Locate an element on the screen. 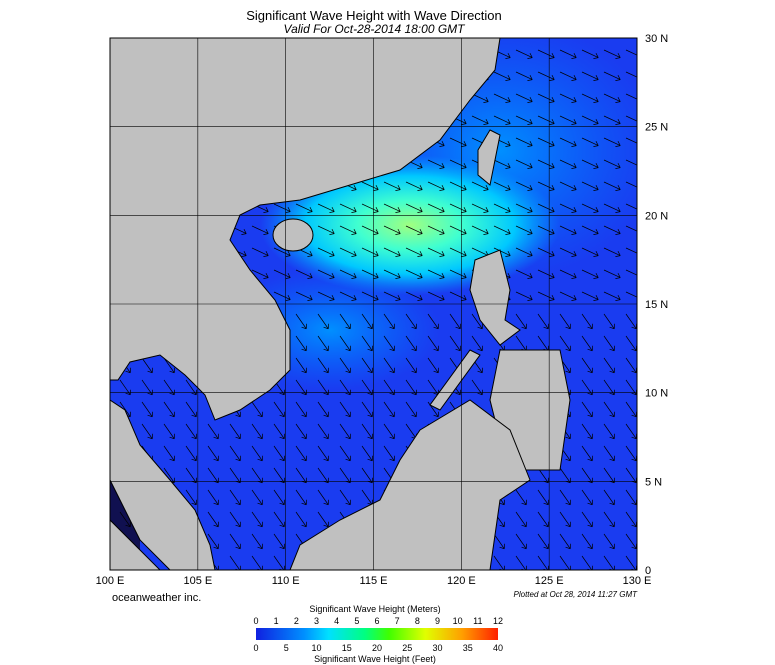  colorbar-ticks: 0 1 2 3 4 5 6 7 8 9 10 11 120 5 10 15 20 25 30 35 40 is located at coordinates (378, 634).